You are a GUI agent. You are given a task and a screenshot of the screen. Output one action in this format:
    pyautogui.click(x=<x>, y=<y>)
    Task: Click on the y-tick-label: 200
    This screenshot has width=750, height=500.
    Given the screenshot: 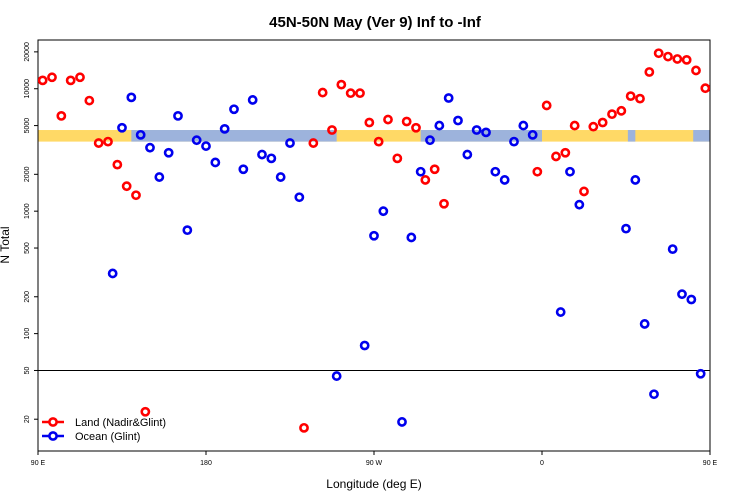 What is the action you would take?
    pyautogui.click(x=27, y=297)
    